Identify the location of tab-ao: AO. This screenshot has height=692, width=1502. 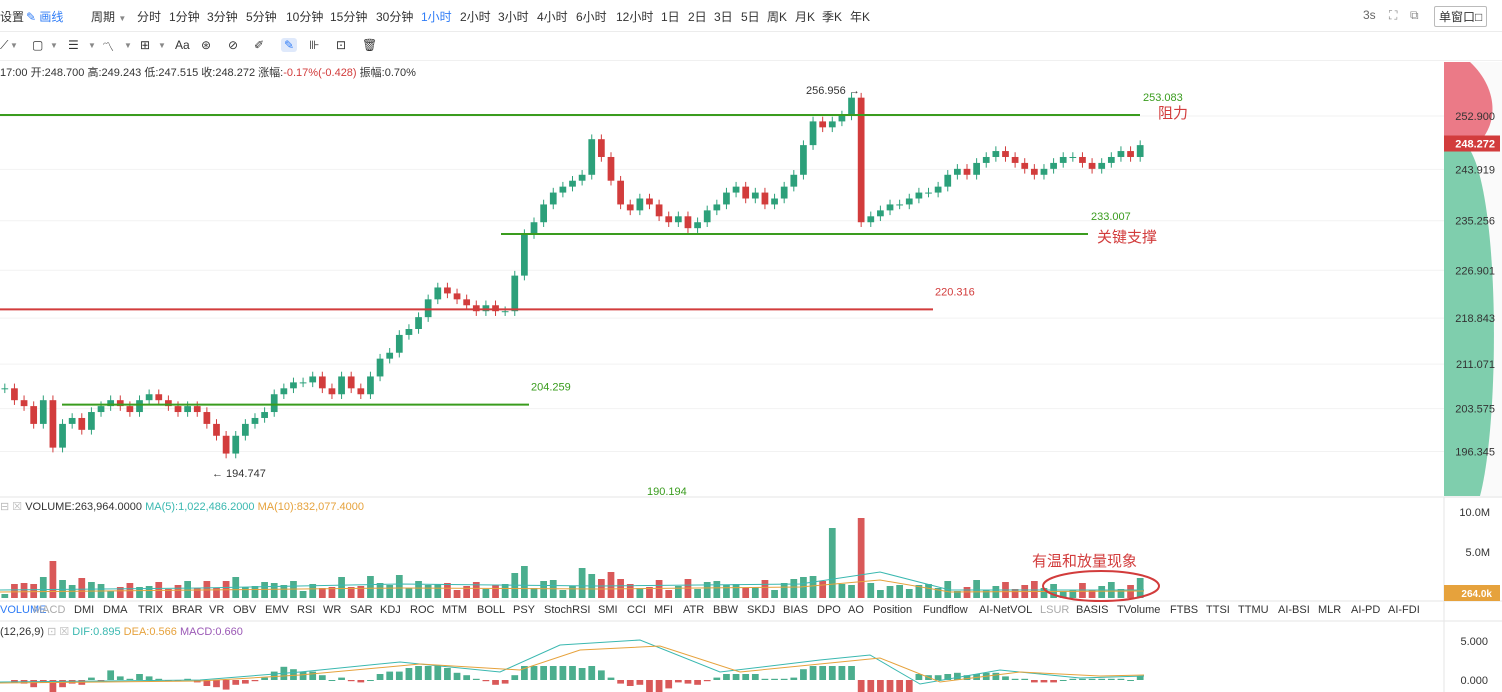
(856, 610).